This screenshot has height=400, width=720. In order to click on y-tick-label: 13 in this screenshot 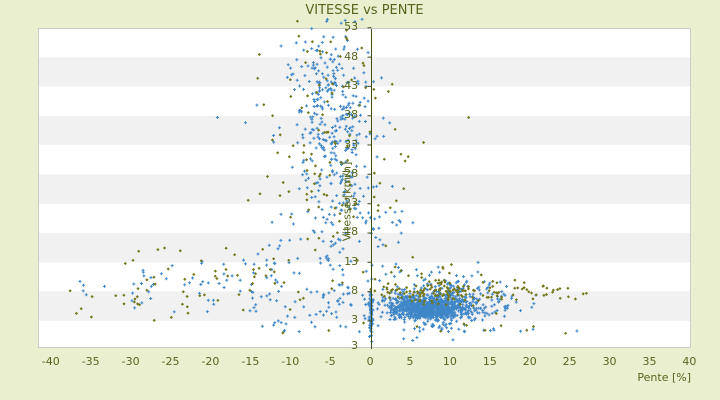, I will do `click(351, 261)`.